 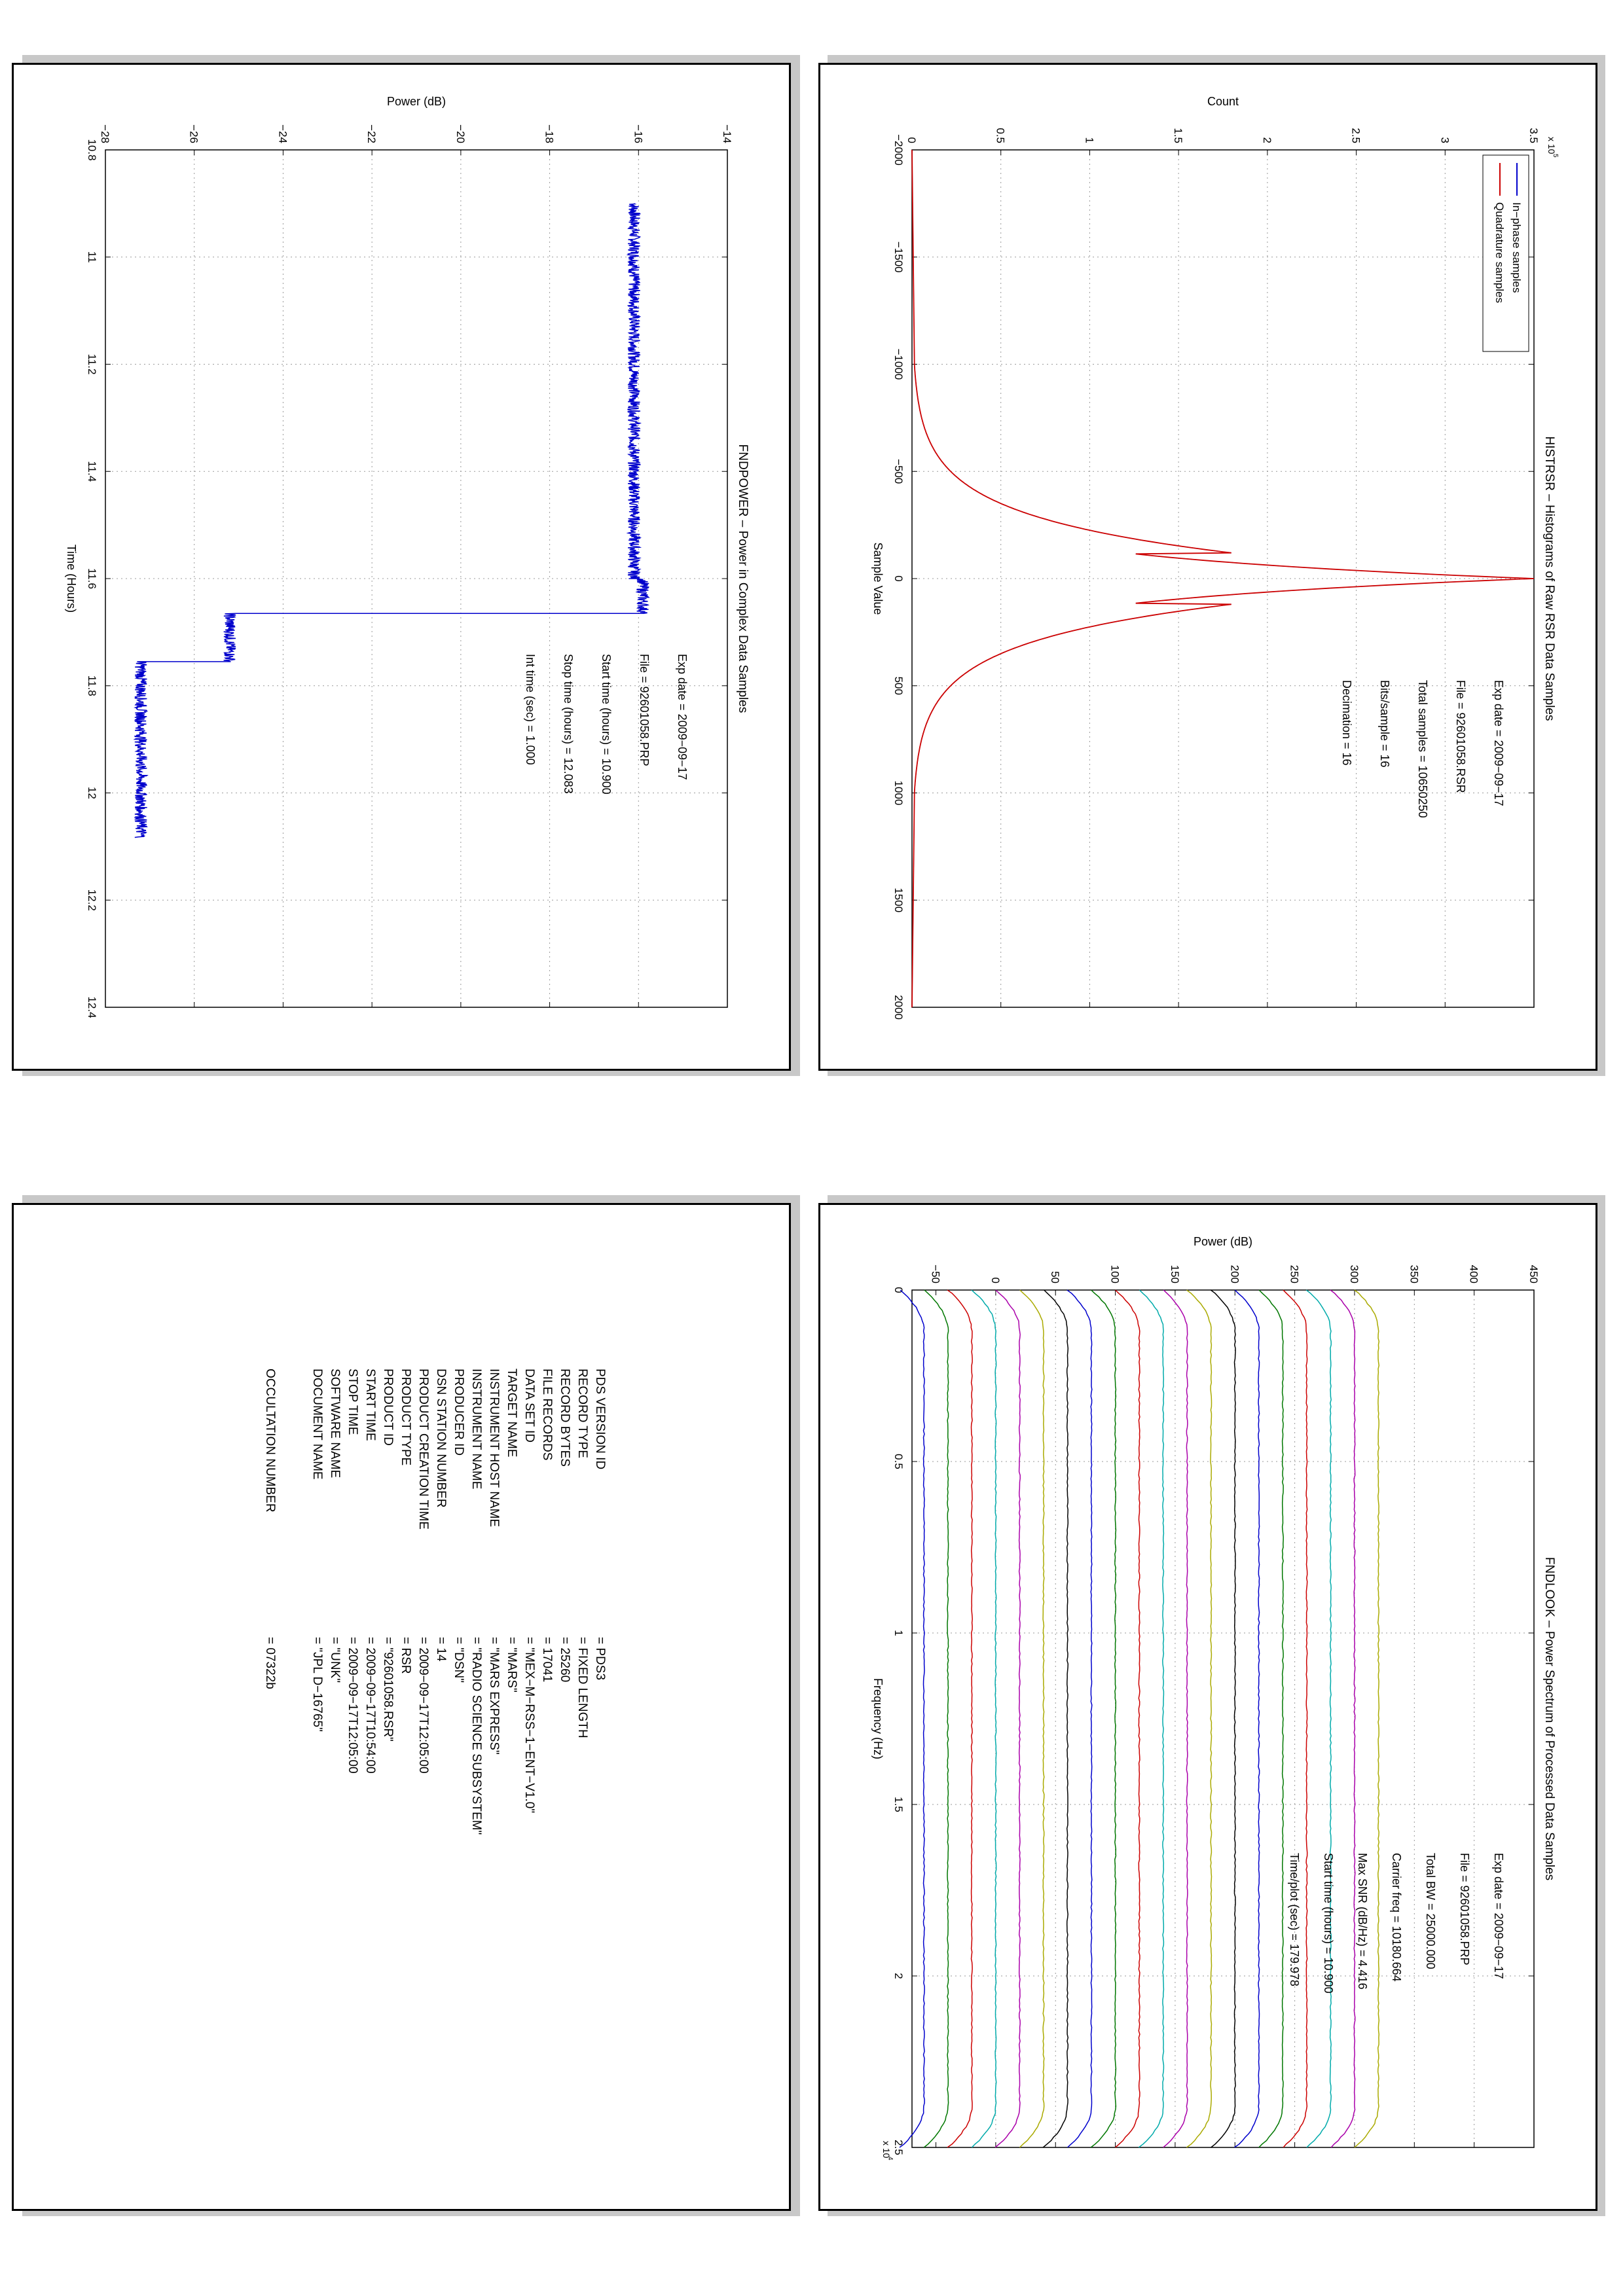 I want to click on fndpower-axes-box, so click(x=416, y=578).